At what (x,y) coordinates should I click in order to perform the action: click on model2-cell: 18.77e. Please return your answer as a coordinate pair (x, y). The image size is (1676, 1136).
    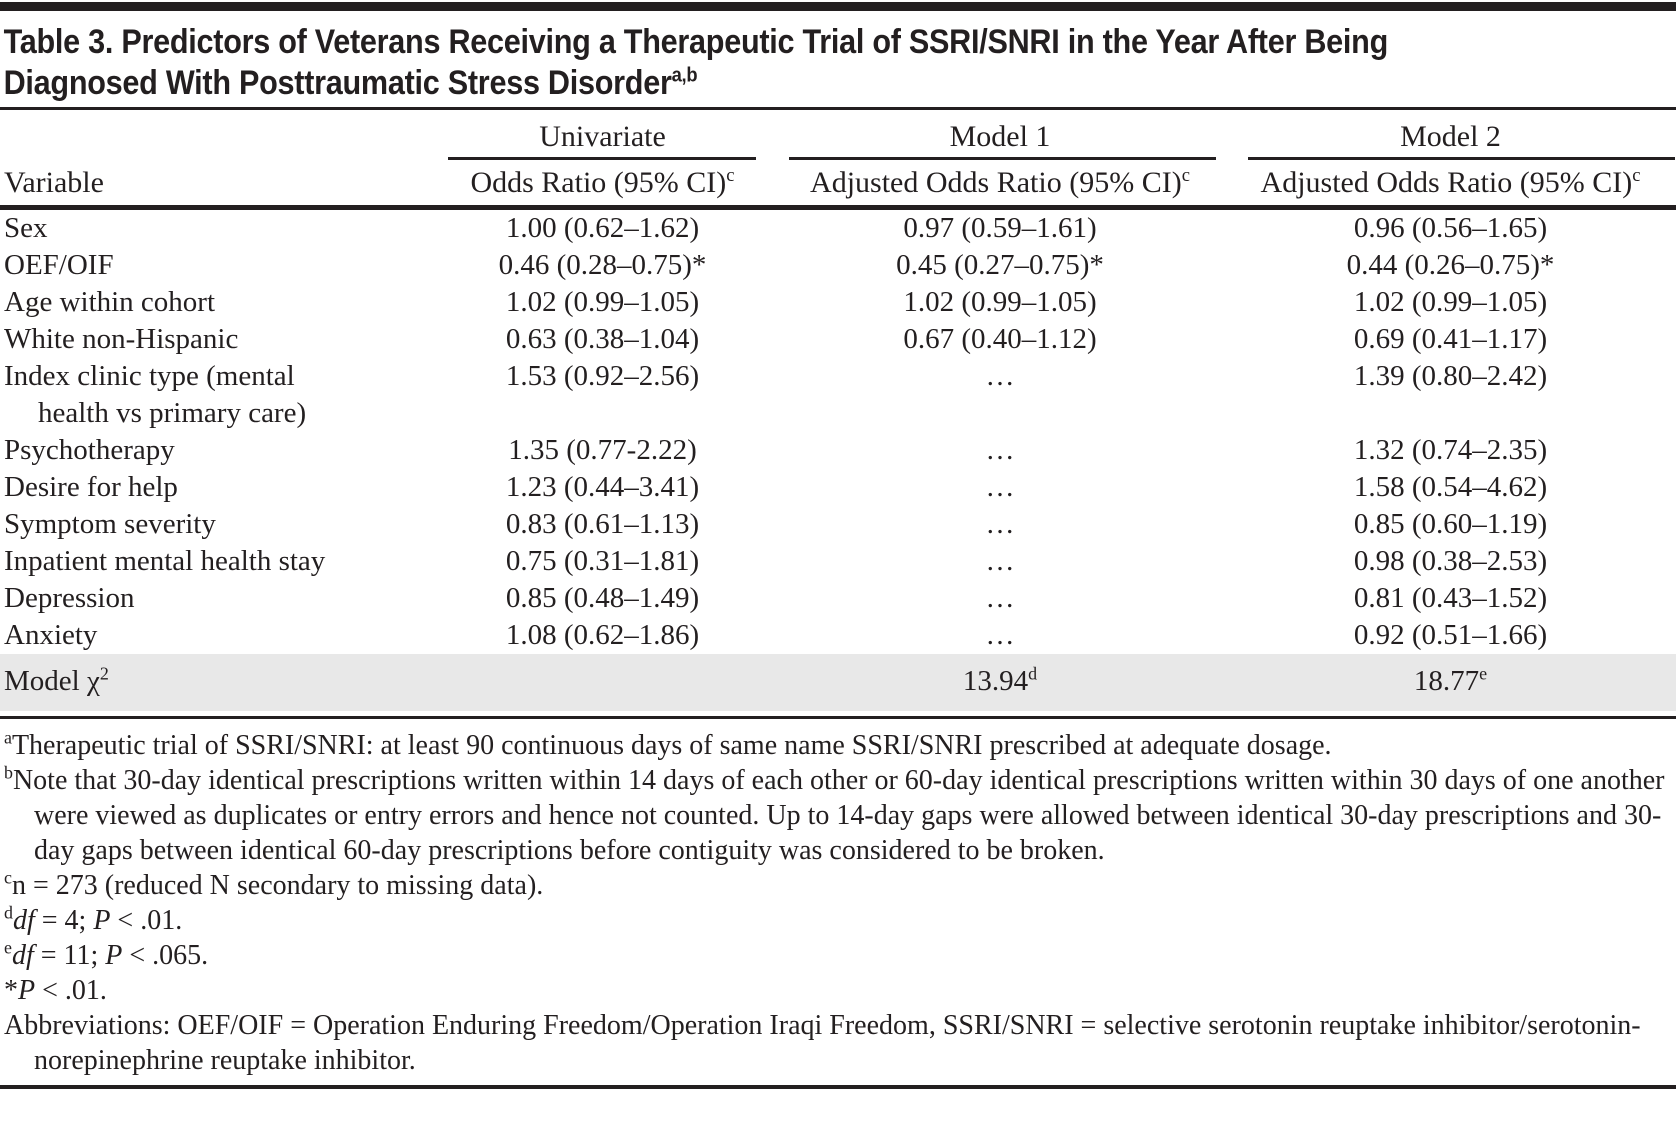
    Looking at the image, I should click on (1450, 681).